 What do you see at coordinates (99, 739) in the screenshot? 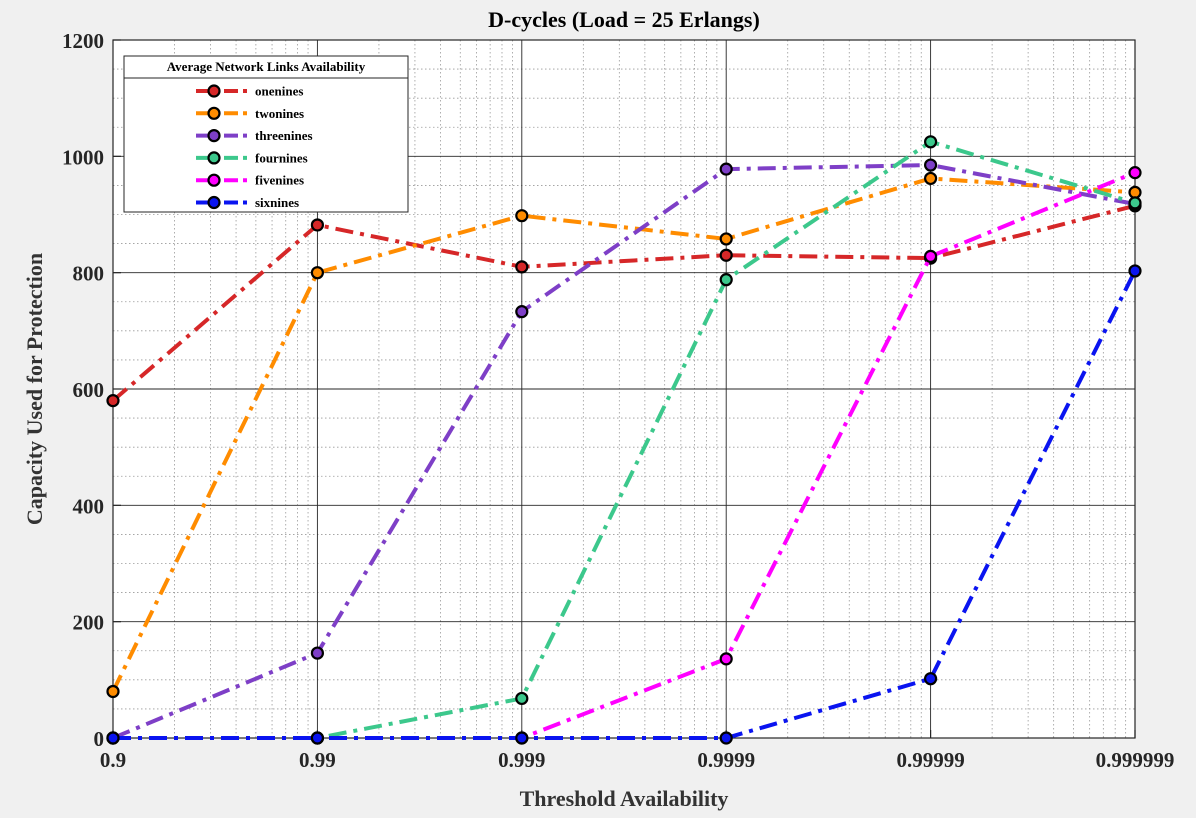
I see `y-tick-label: 0` at bounding box center [99, 739].